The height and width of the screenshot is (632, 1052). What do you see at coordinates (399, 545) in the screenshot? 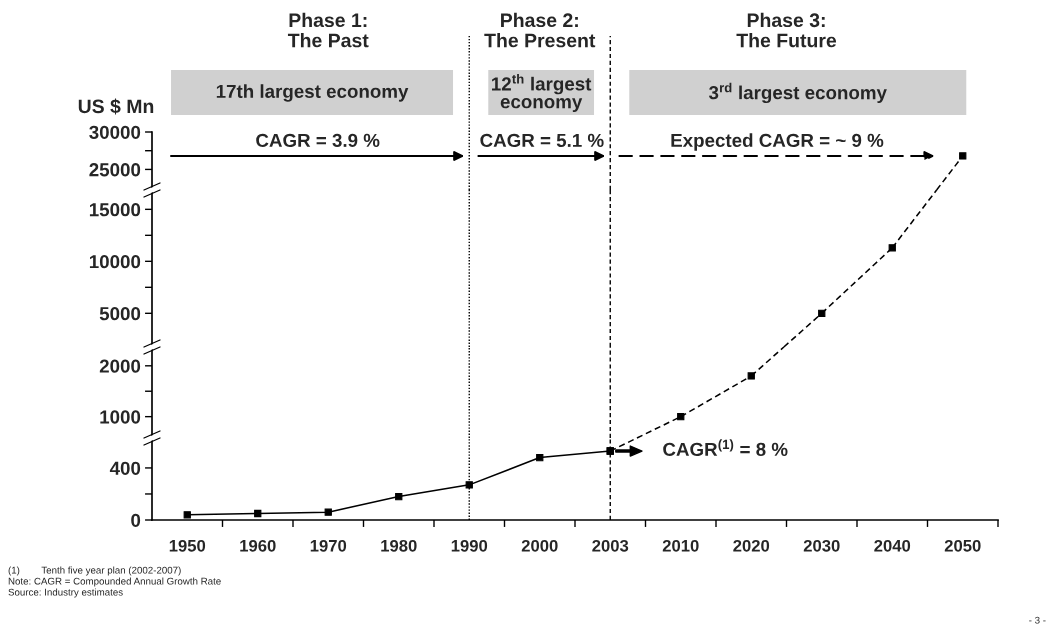
I see `x-tick-label: 1980` at bounding box center [399, 545].